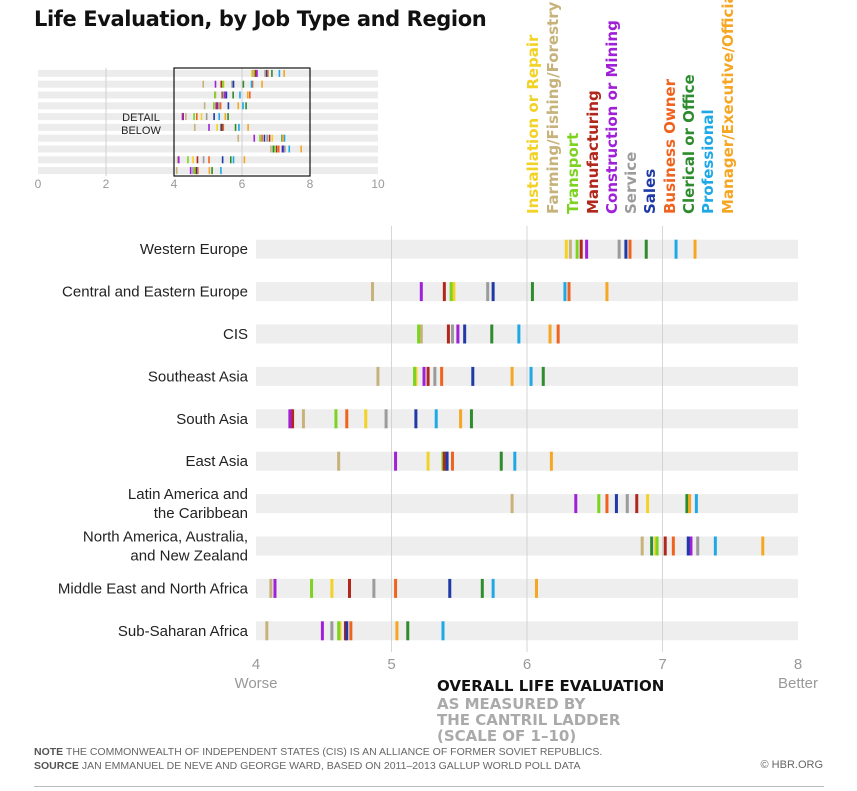 This screenshot has height=791, width=857. What do you see at coordinates (378, 184) in the screenshot?
I see `overview-tick-label: 10` at bounding box center [378, 184].